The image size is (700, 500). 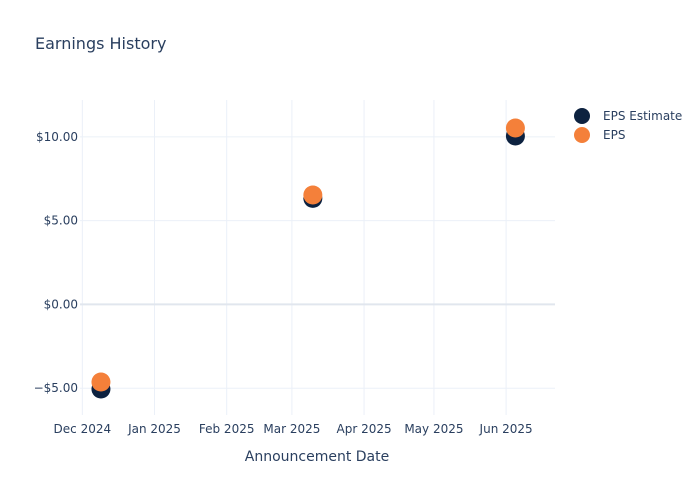 I want to click on legend-label-eps: EPS, so click(x=614, y=134).